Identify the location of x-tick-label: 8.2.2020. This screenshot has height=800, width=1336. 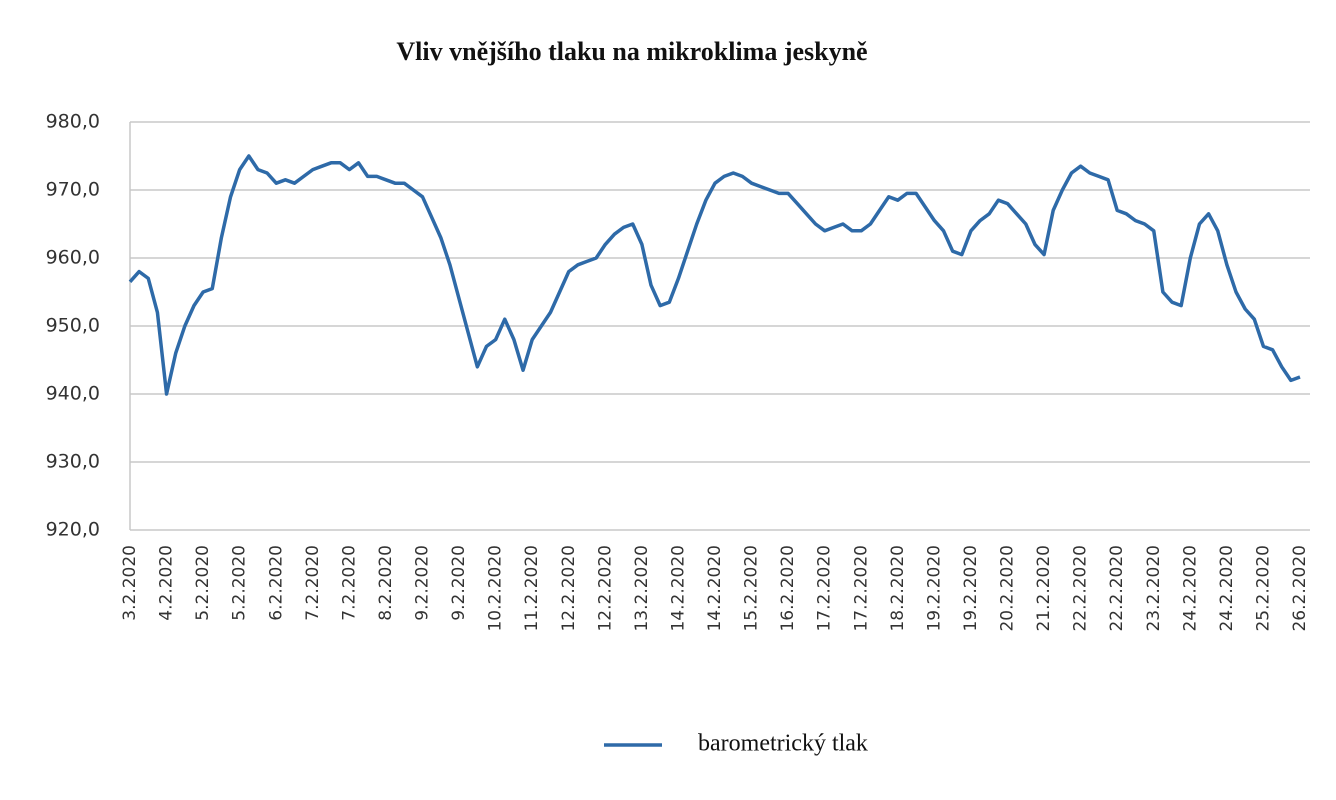
(386, 583).